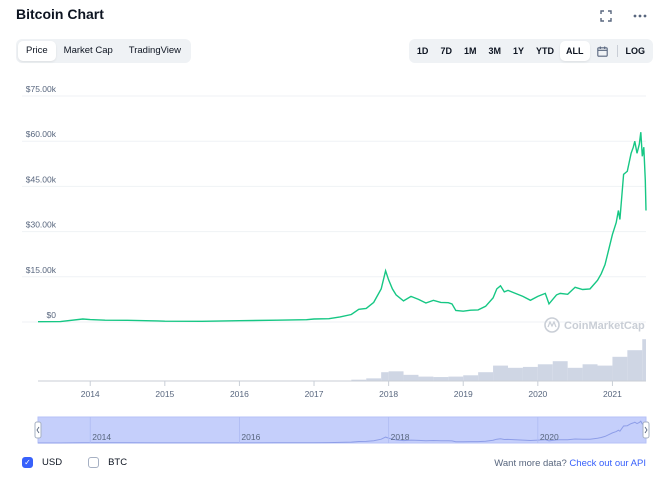  What do you see at coordinates (94, 462) in the screenshot?
I see `btc-checkbox` at bounding box center [94, 462].